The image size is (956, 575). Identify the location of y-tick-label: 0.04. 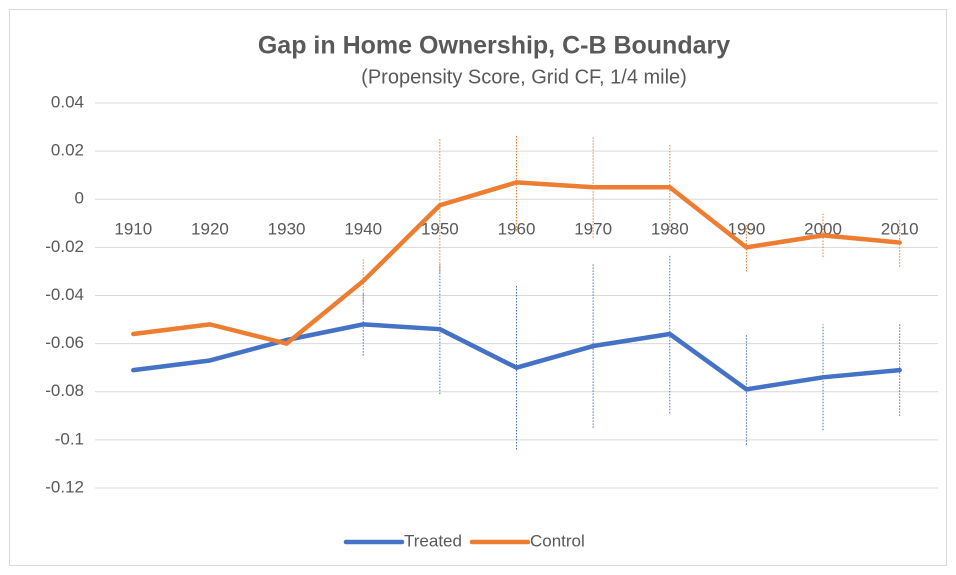
(67, 101).